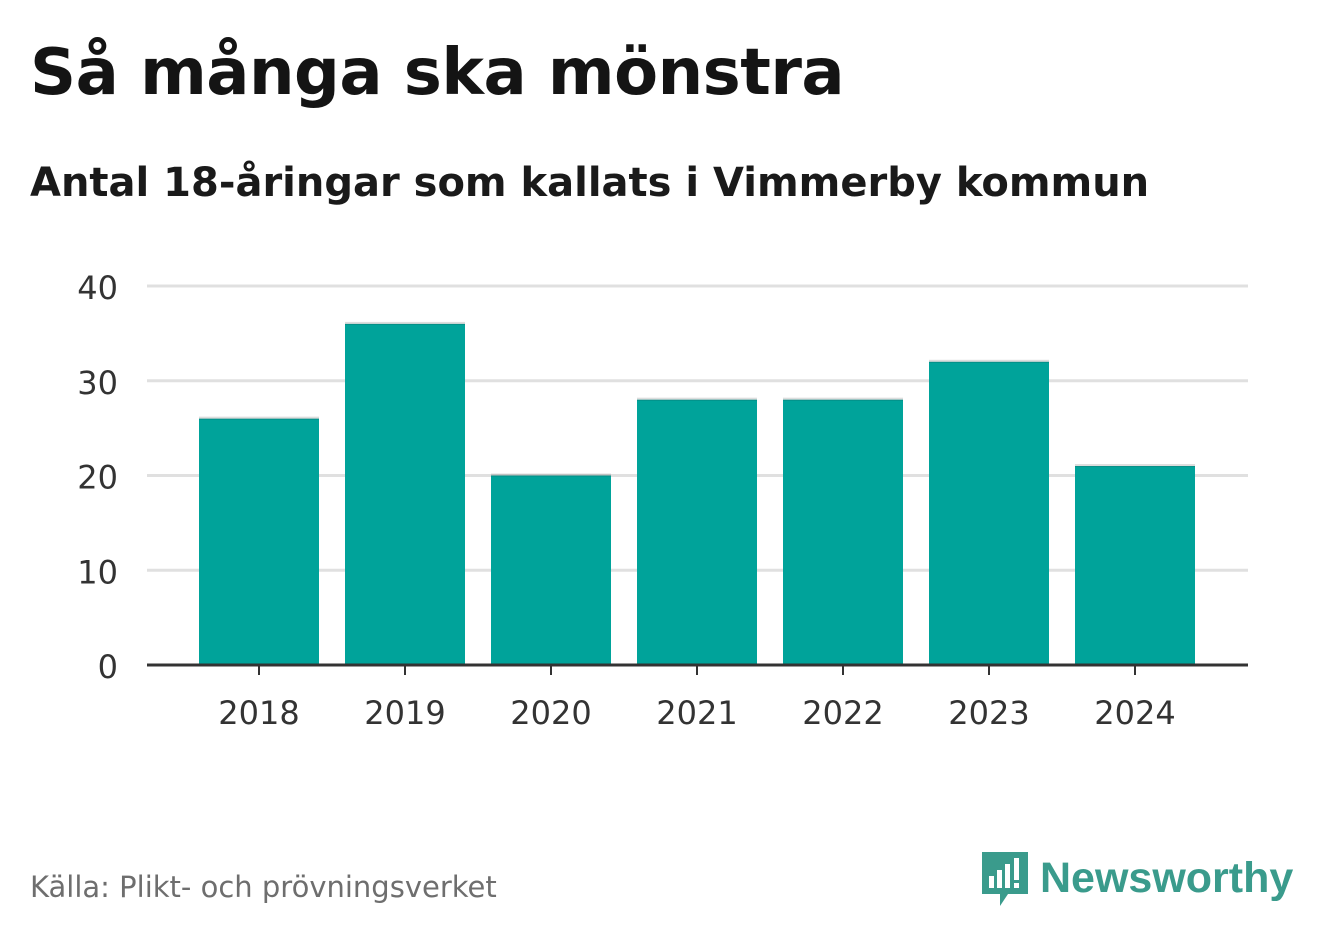 This screenshot has height=939, width=1322. I want to click on x-tick-label: 2019, so click(404, 713).